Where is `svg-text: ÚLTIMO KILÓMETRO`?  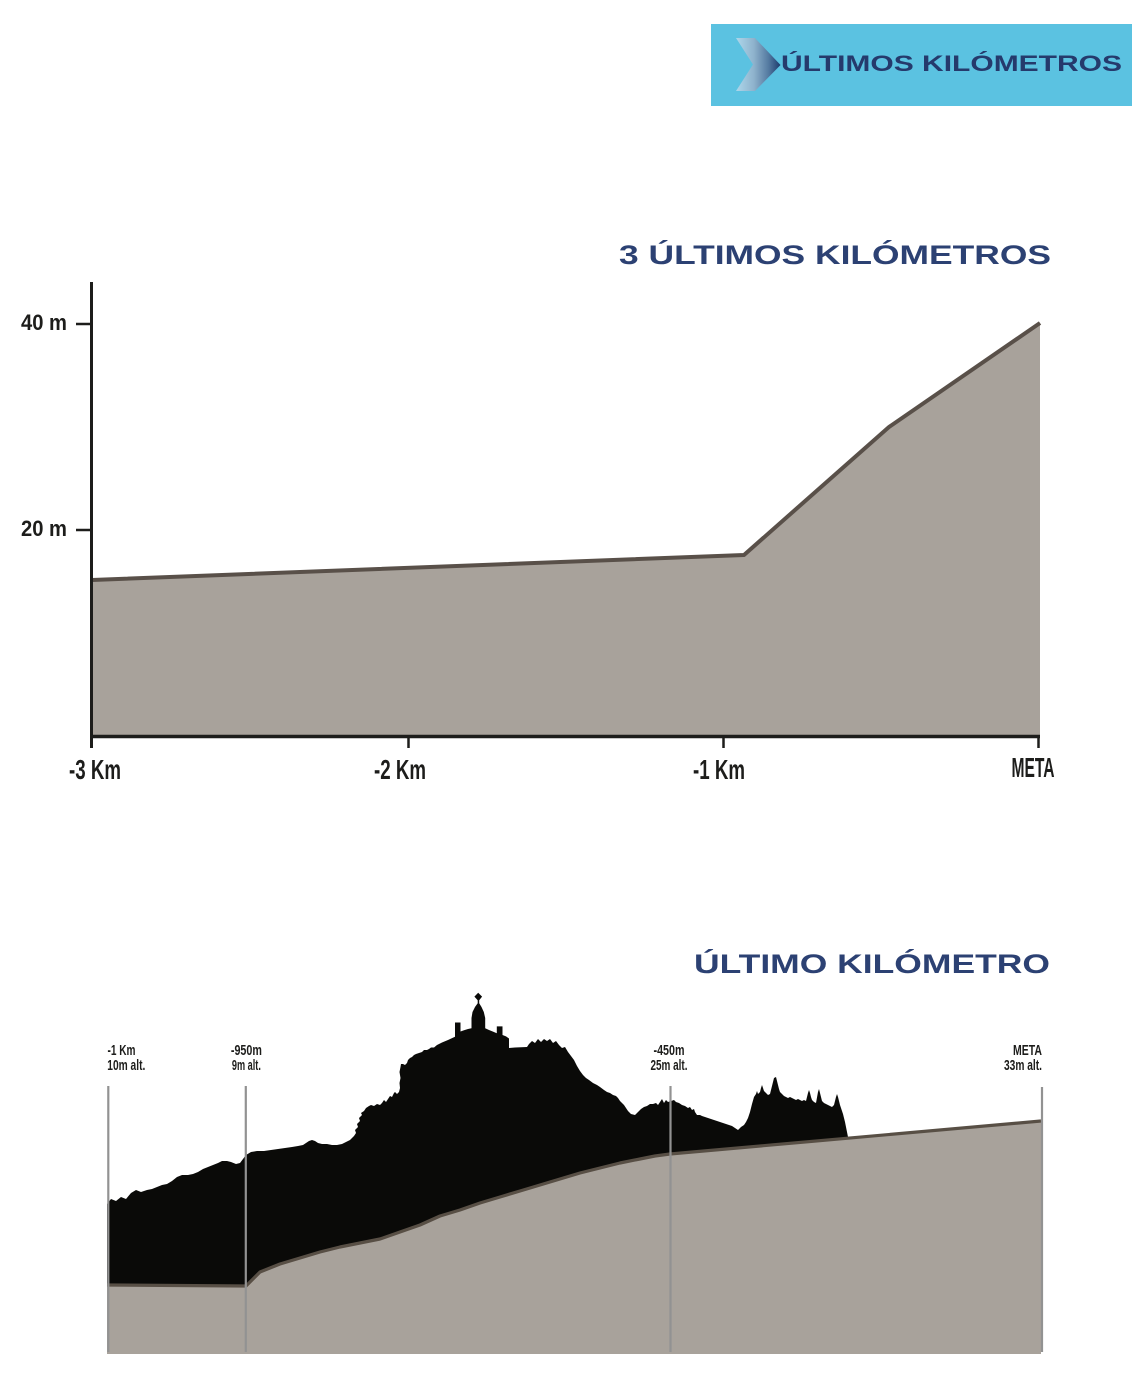 svg-text: ÚLTIMO KILÓMETRO is located at coordinates (872, 964).